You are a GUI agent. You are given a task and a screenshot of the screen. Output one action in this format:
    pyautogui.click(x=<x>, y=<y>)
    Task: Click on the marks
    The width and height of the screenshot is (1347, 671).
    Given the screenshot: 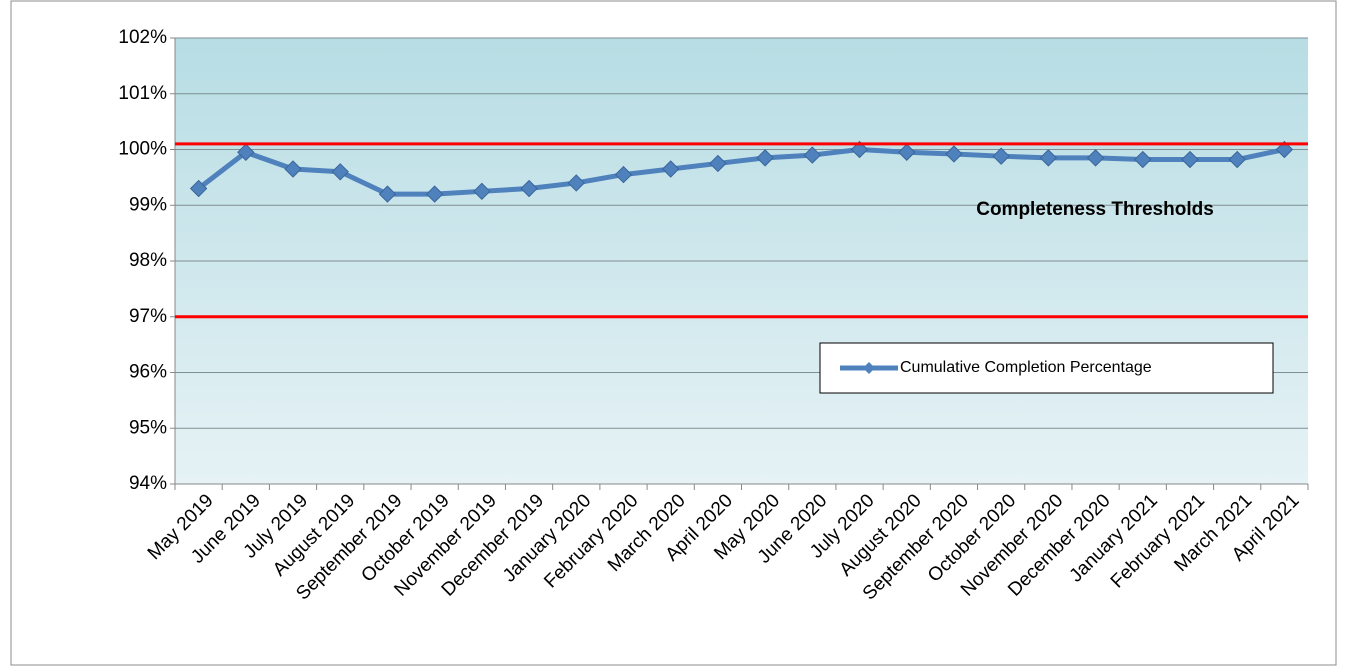 What is the action you would take?
    pyautogui.click(x=741, y=171)
    